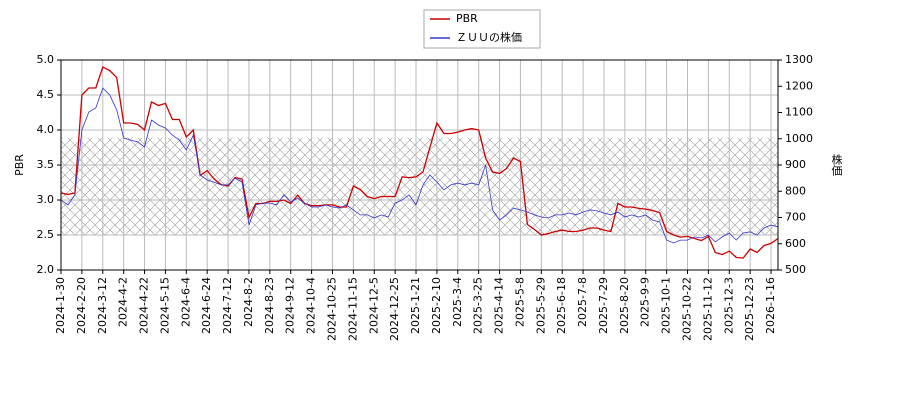  What do you see at coordinates (799, 138) in the screenshot?
I see `y2-tick-label: 1000` at bounding box center [799, 138].